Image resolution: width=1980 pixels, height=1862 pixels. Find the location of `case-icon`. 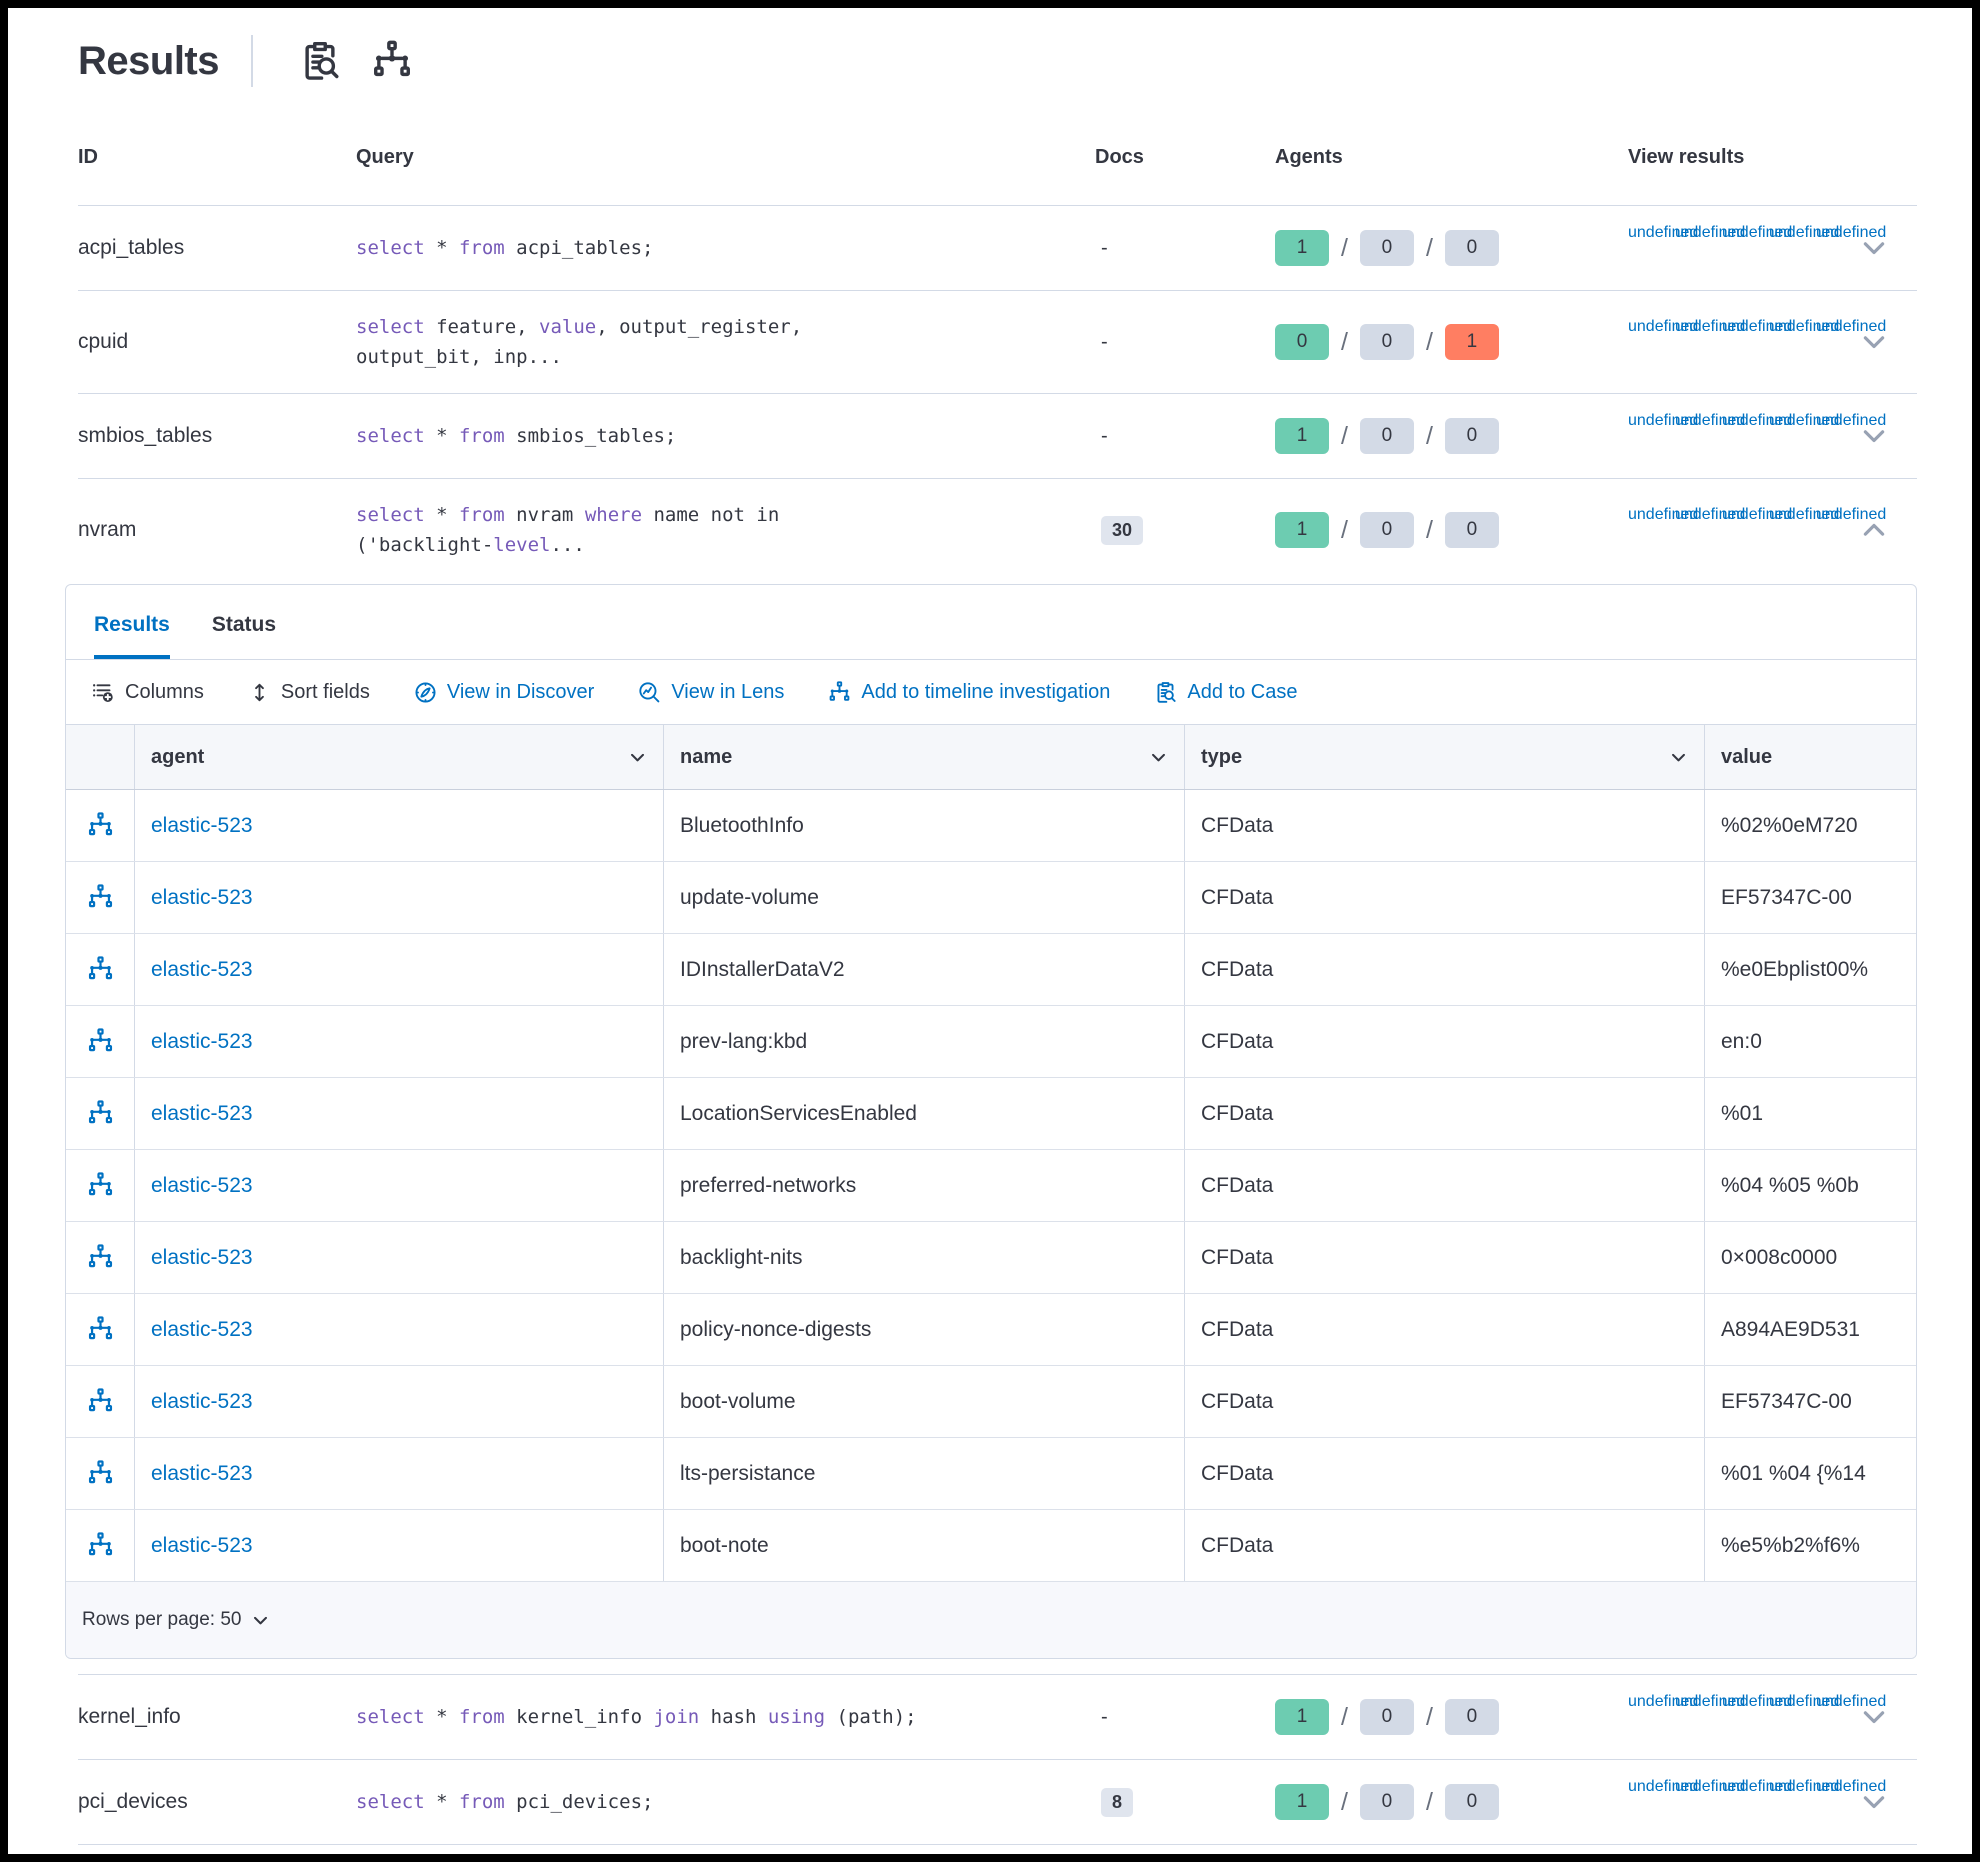

case-icon is located at coordinates (1165, 692).